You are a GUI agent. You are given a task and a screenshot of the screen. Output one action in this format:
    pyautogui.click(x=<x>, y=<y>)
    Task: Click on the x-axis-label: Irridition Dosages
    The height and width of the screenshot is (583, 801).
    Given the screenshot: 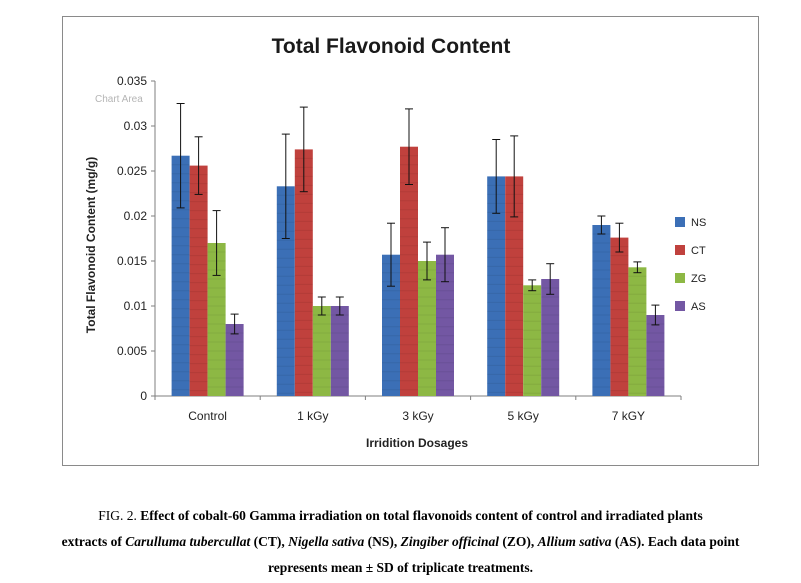 What is the action you would take?
    pyautogui.click(x=417, y=443)
    